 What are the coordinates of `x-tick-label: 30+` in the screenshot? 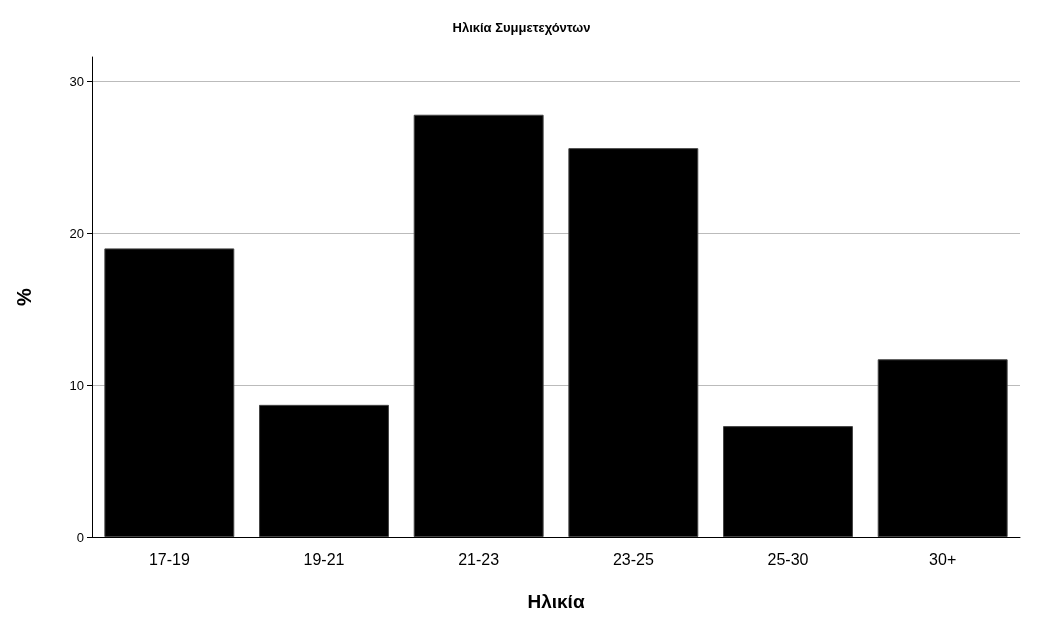 It's located at (943, 559).